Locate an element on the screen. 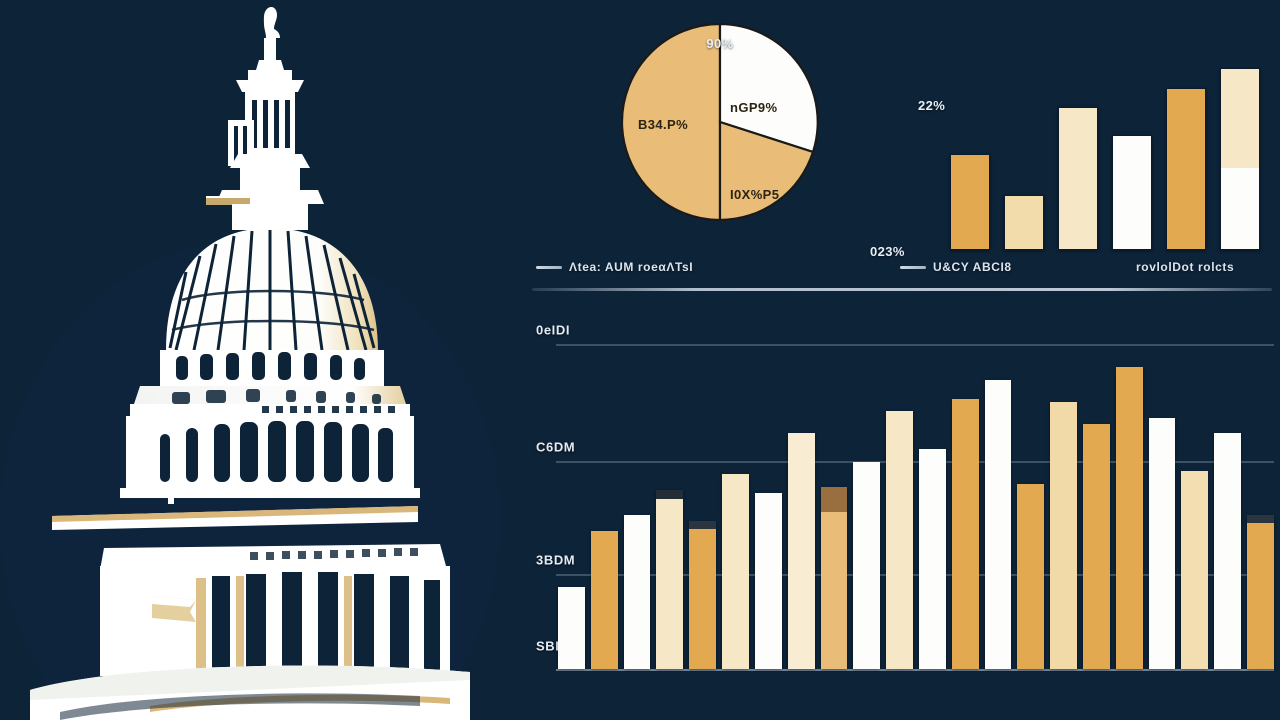 The height and width of the screenshot is (720, 1280). main-colonnade is located at coordinates (275, 621).